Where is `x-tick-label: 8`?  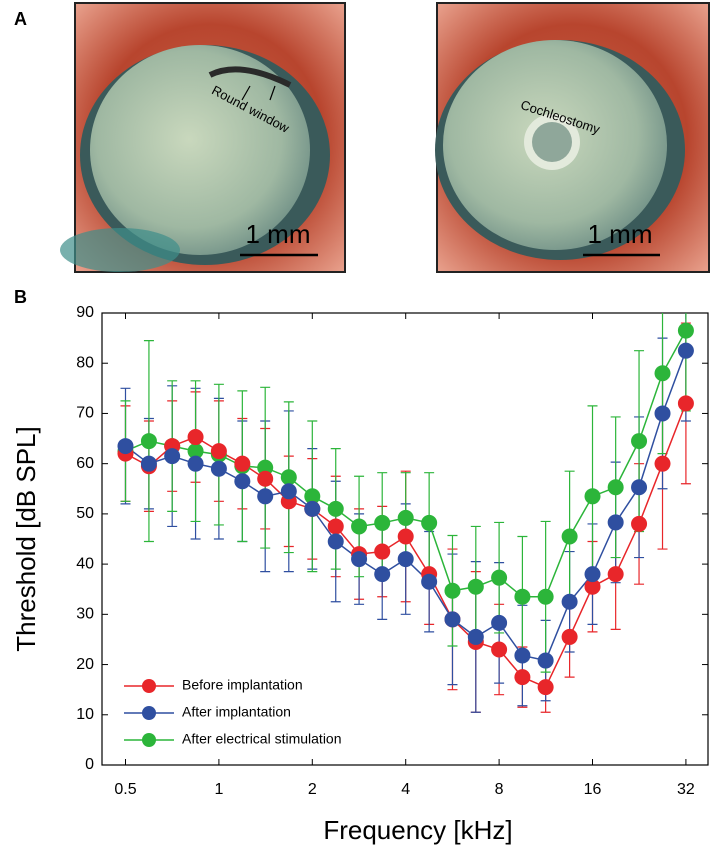
x-tick-label: 8 is located at coordinates (499, 789).